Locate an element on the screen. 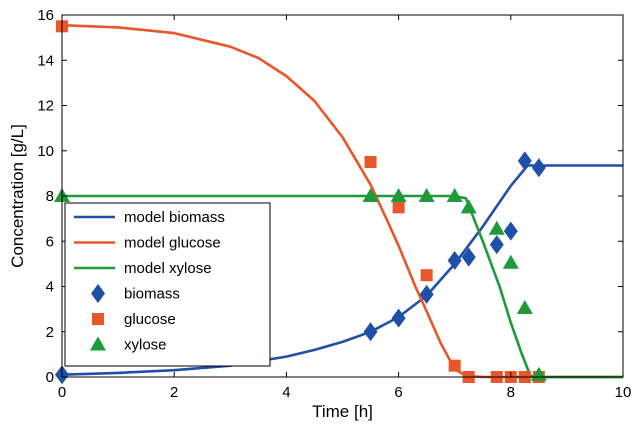 This screenshot has width=635, height=431. x-tick-label: 10 is located at coordinates (623, 392).